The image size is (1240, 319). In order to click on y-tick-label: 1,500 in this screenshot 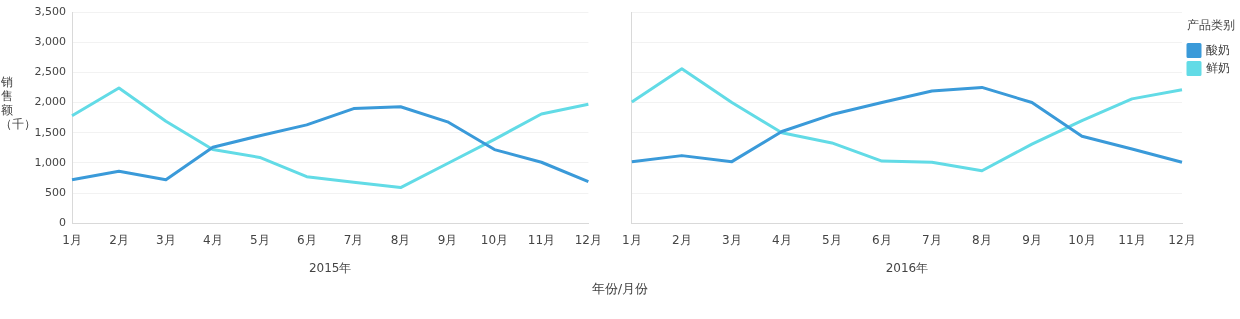, I will do `click(50, 132)`.